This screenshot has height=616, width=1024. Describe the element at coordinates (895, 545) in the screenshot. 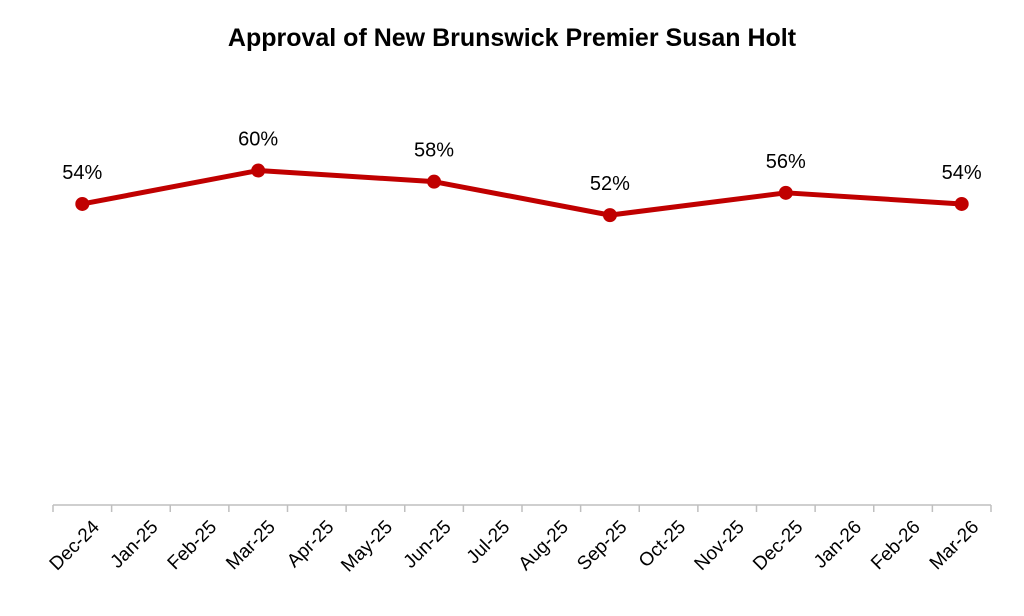

I see `x-tick-label: Feb-26` at that location.